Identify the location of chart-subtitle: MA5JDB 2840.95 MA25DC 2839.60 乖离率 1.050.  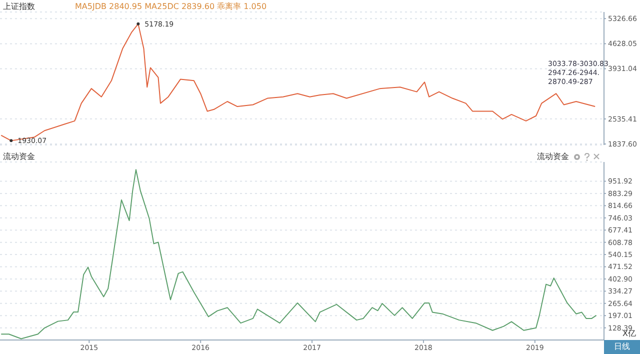
(171, 6).